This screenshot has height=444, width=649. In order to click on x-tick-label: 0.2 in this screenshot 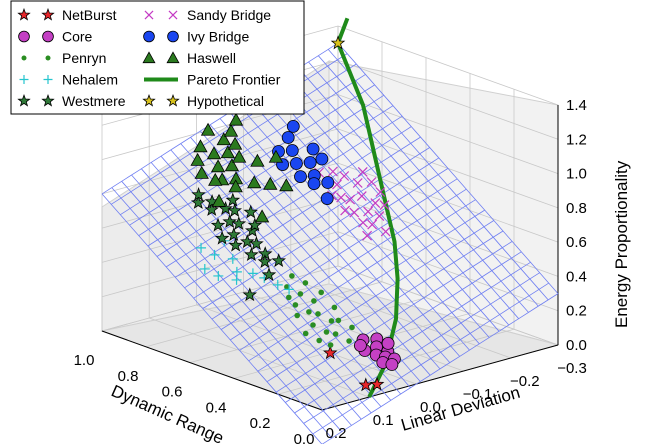, I will do `click(260, 423)`.